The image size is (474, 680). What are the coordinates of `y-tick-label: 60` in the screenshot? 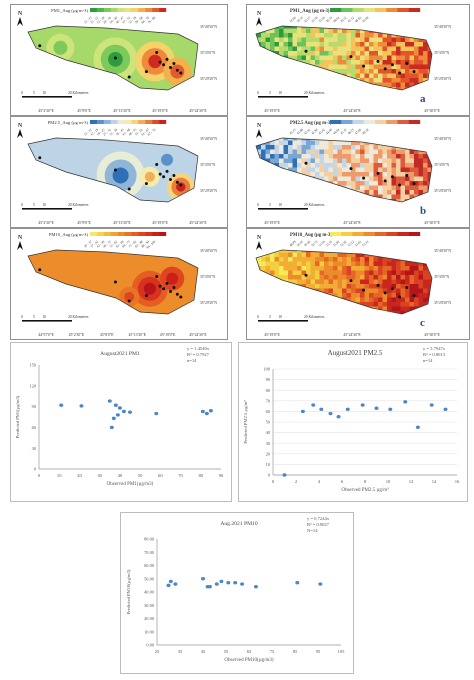 It's located at (268, 411).